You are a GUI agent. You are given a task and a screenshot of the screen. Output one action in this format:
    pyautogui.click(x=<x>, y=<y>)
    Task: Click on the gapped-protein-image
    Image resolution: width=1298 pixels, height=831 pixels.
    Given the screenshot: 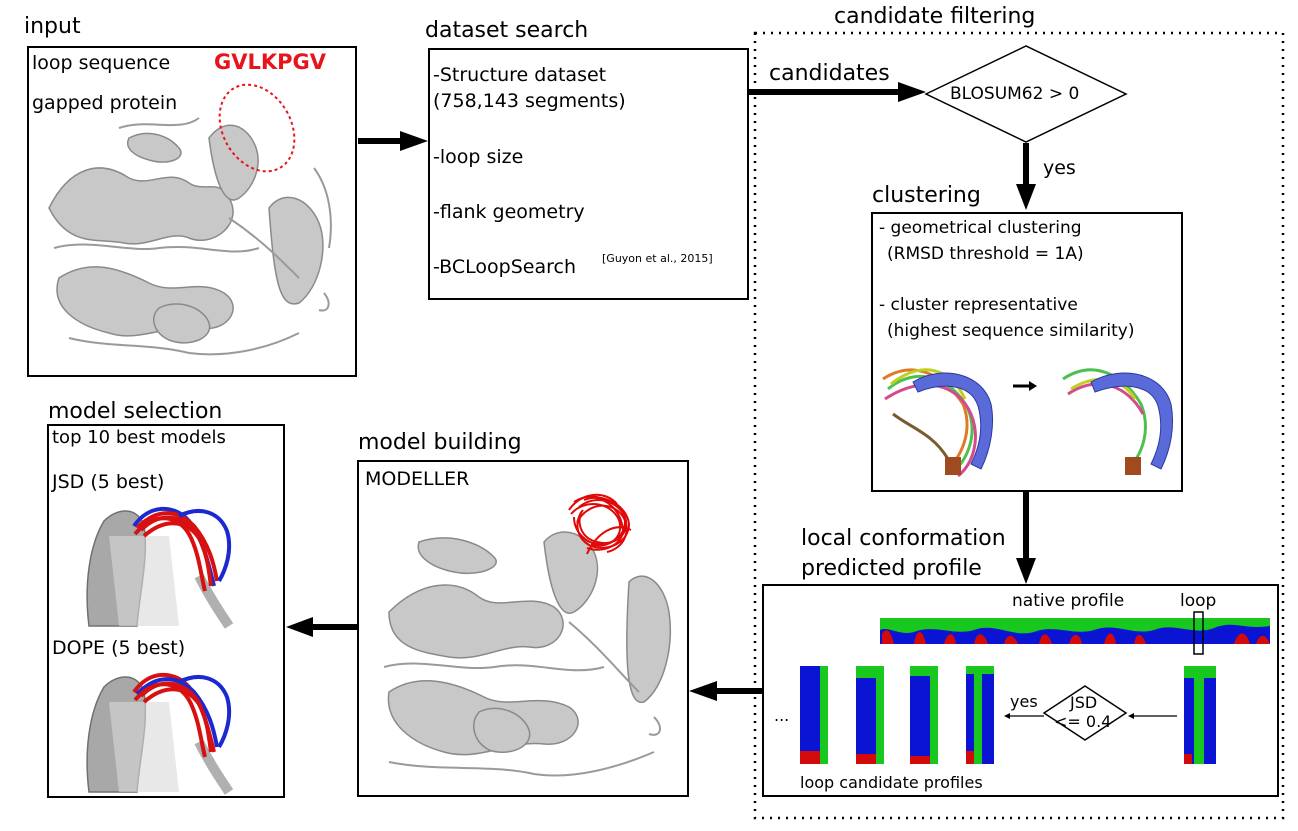 What is the action you would take?
    pyautogui.click(x=190, y=219)
    